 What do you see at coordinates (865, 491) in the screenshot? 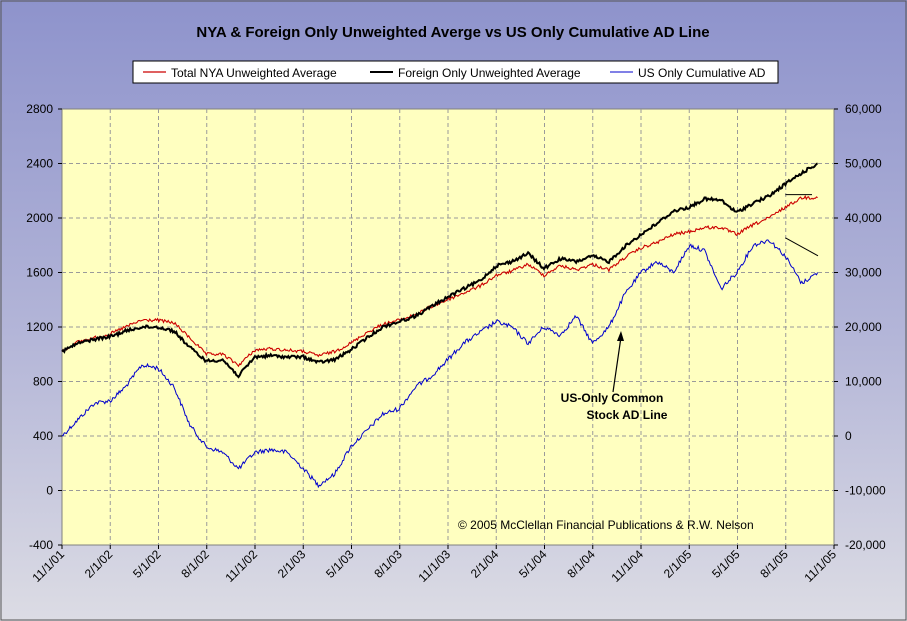
I see `right-tick-label: -10,000` at bounding box center [865, 491].